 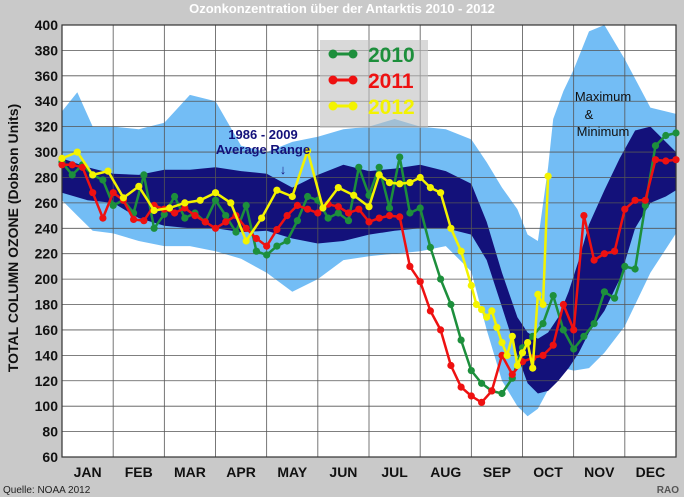 I want to click on y-tick-label: 100, so click(x=47, y=406).